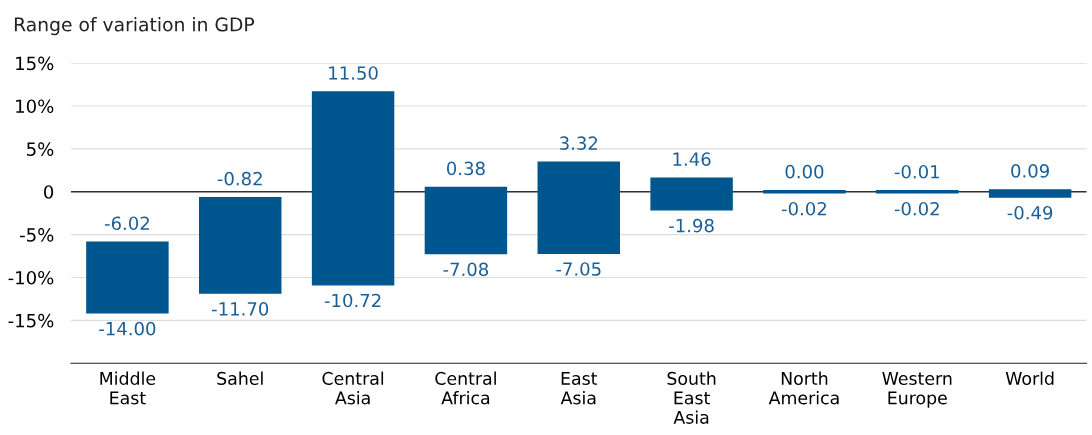  I want to click on x-tick-label: Western Europe, so click(917, 390).